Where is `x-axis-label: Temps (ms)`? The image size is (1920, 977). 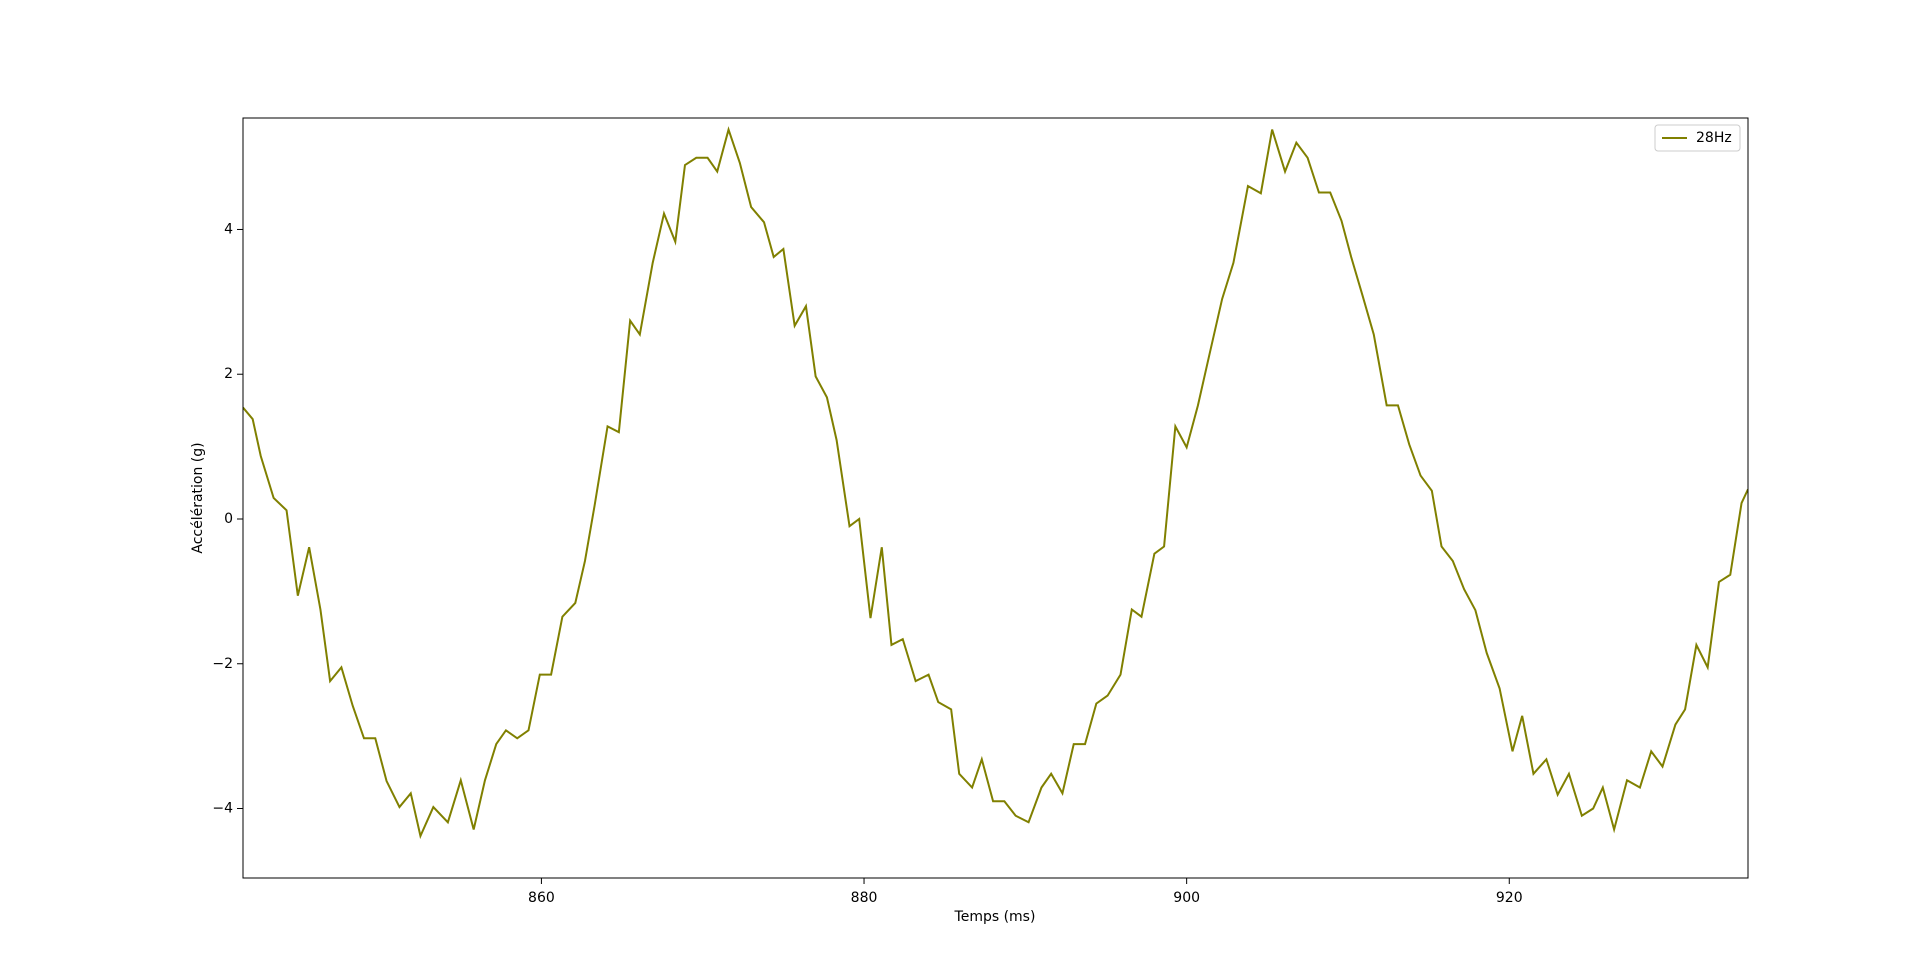
x-axis-label: Temps (ms) is located at coordinates (995, 917).